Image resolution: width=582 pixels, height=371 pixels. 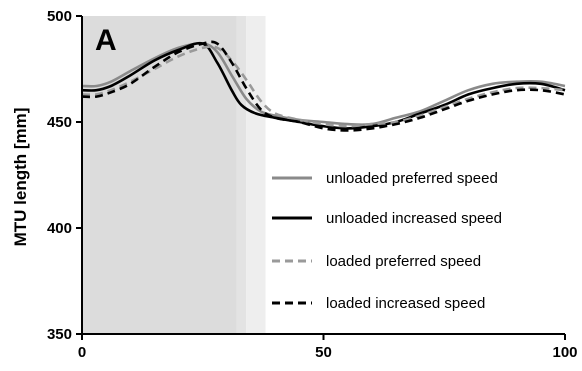 I want to click on legend-label-3: loaded preferred speed, so click(x=403, y=261).